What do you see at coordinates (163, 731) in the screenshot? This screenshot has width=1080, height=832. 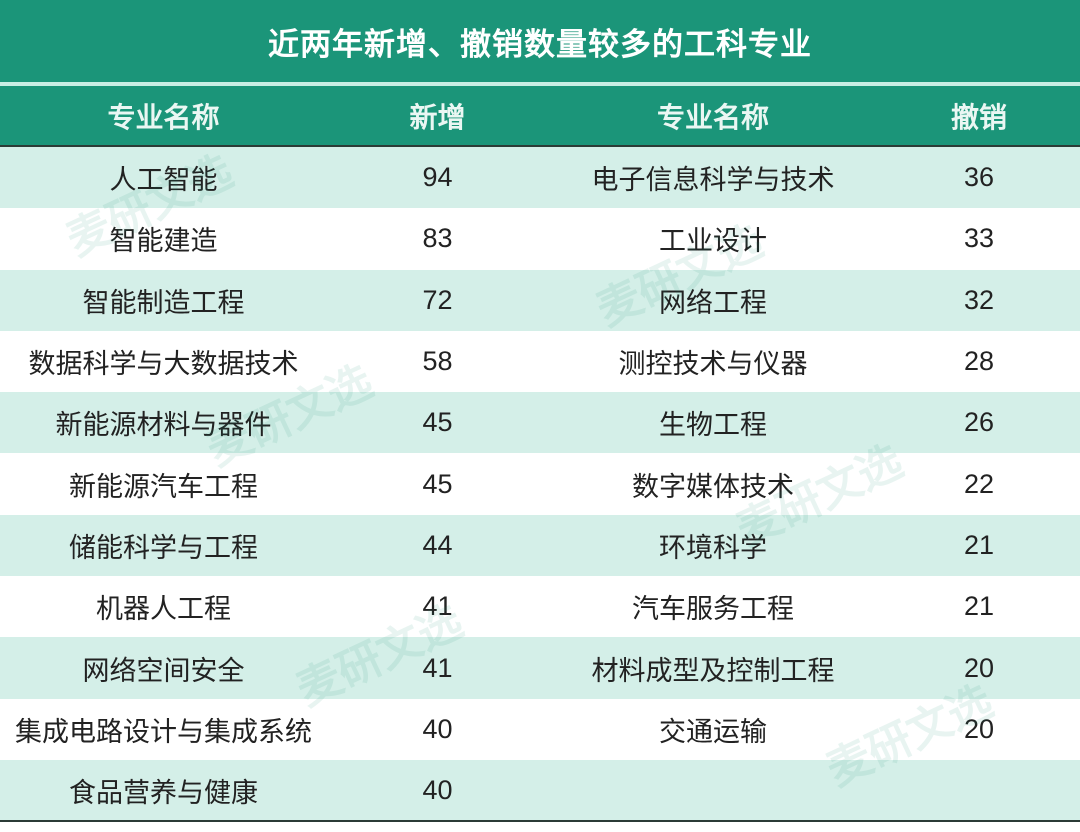 I see `cell-major-added: 集成电路设计与集成系统` at bounding box center [163, 731].